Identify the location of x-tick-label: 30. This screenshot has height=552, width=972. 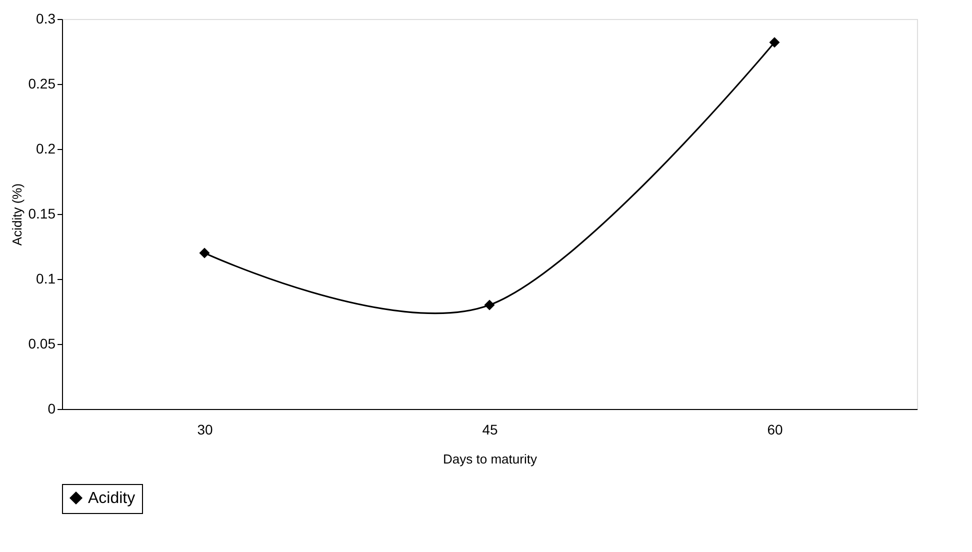
(205, 430).